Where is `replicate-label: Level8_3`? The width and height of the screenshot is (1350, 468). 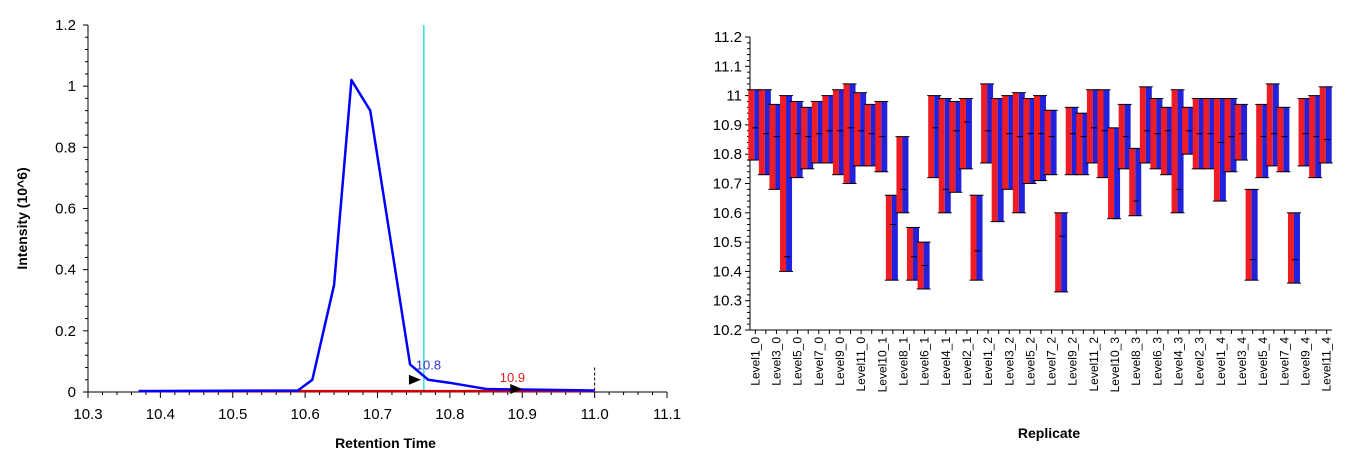 replicate-label: Level8_3 is located at coordinates (1136, 361).